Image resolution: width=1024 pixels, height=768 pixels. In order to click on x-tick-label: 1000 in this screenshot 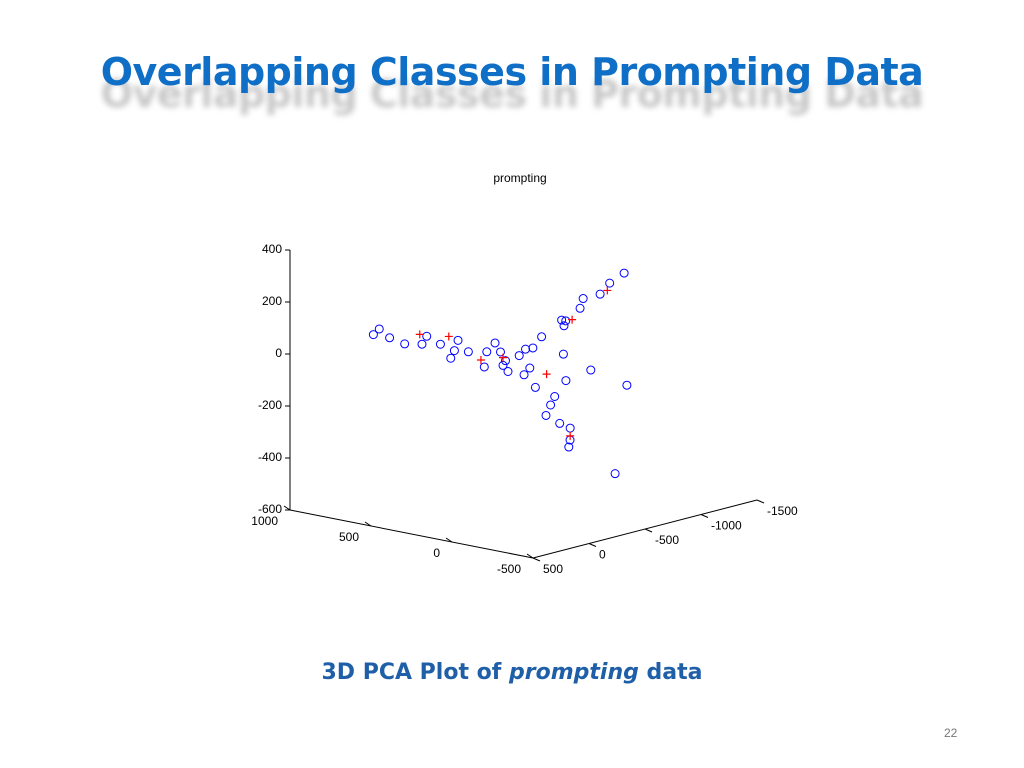, I will do `click(264, 521)`.